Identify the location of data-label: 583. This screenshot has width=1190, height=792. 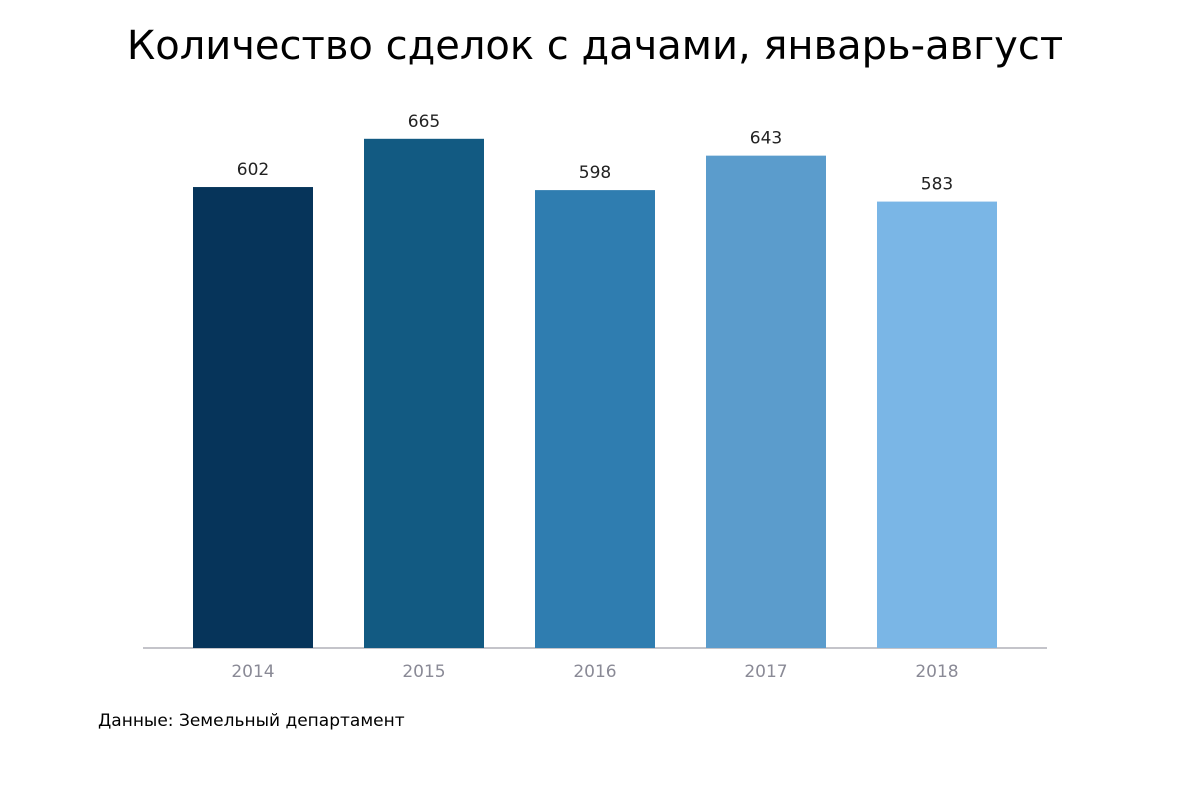
(937, 185).